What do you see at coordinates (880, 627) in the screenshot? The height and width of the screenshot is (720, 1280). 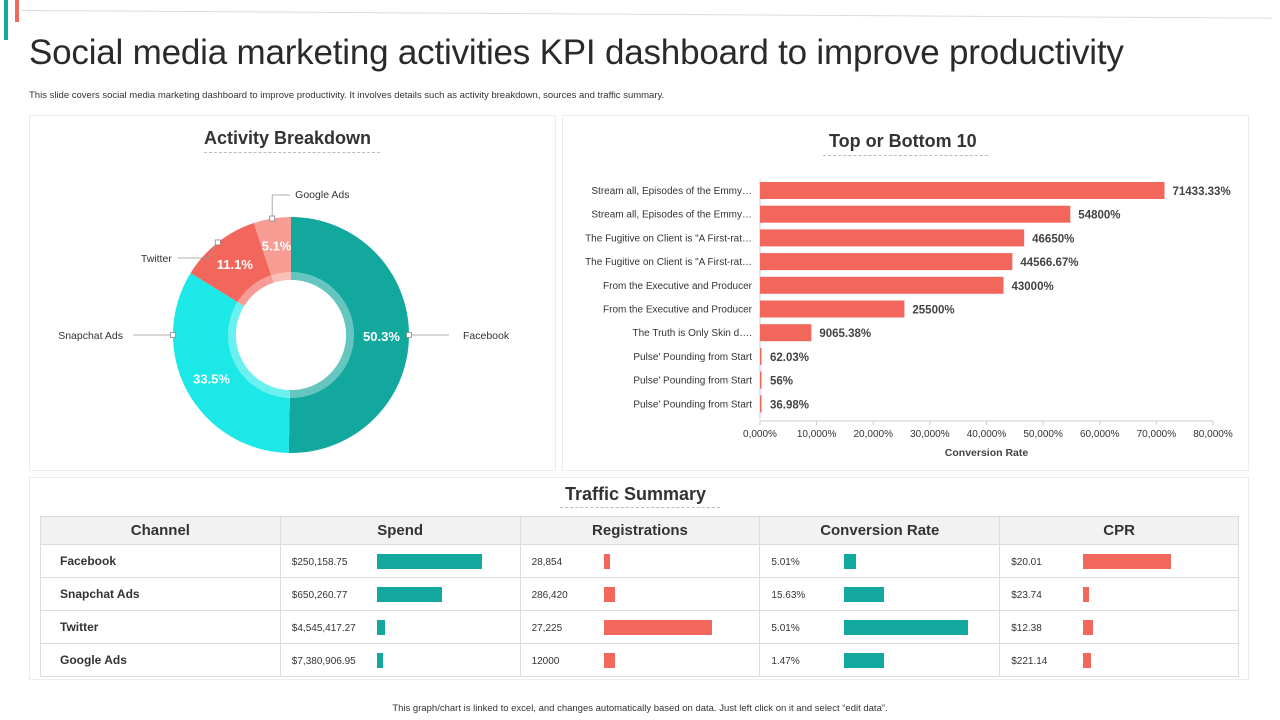 I see `conversion-cell: 5.01%` at bounding box center [880, 627].